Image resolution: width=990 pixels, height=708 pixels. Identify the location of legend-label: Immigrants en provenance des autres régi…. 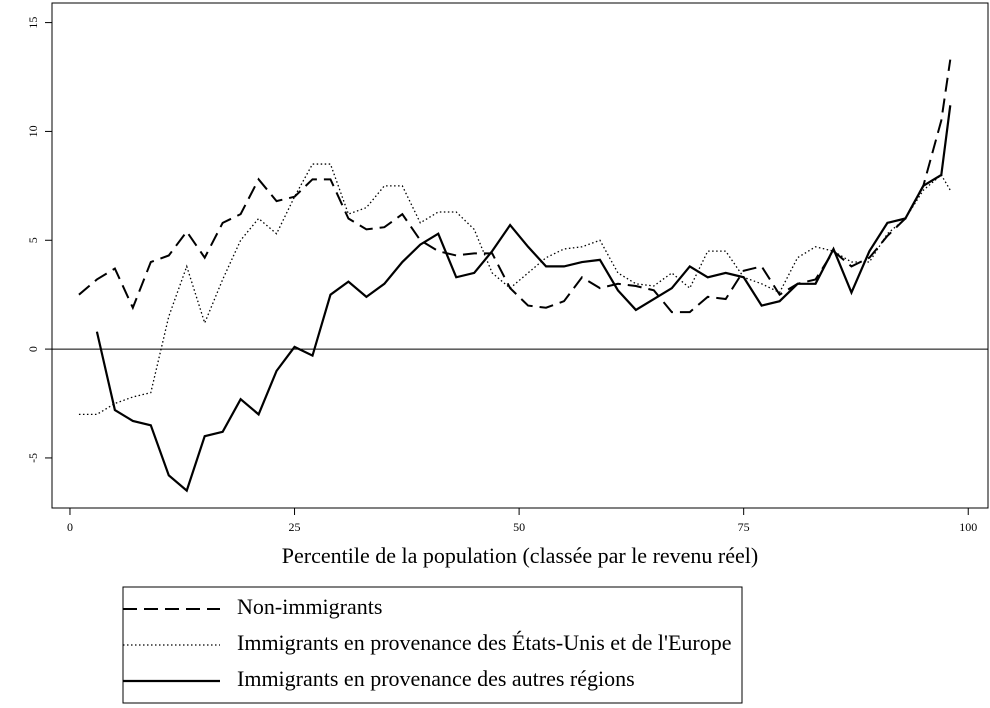
(436, 678).